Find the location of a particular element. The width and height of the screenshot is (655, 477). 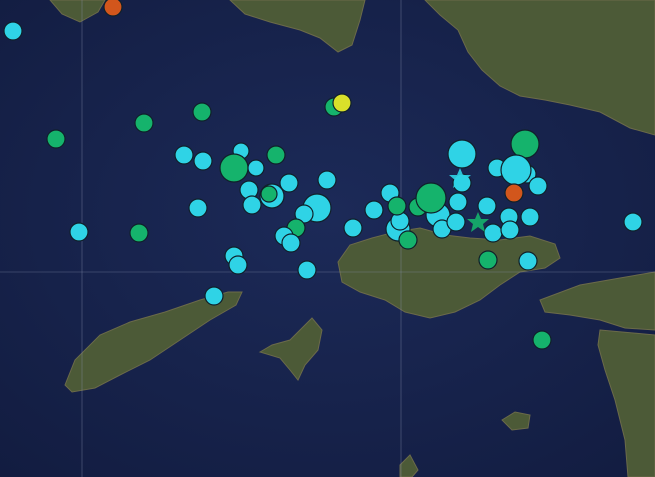

mainland-south is located at coordinates (626, 403).